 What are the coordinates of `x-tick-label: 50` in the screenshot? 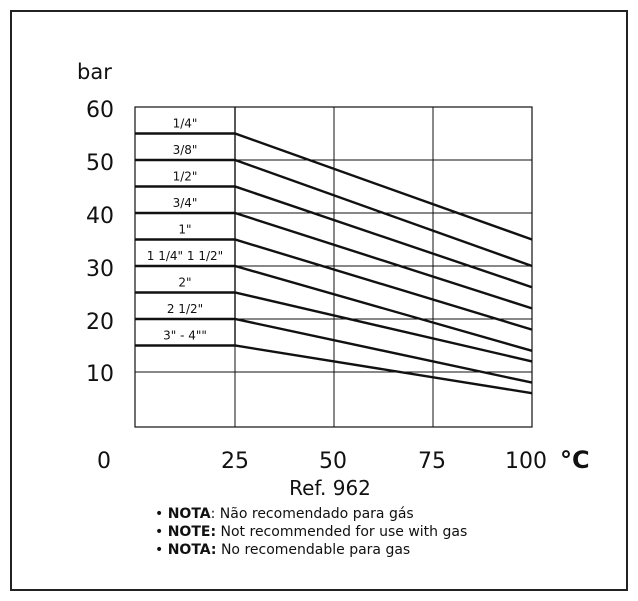 It's located at (333, 461).